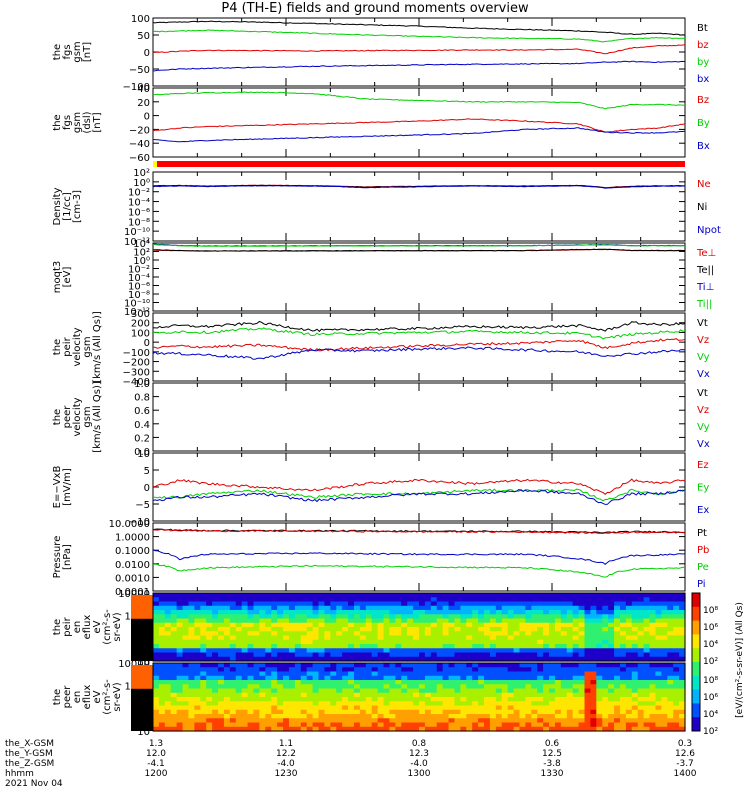 The height and width of the screenshot is (800, 750). I want to click on y-tick-label: 5, so click(147, 471).